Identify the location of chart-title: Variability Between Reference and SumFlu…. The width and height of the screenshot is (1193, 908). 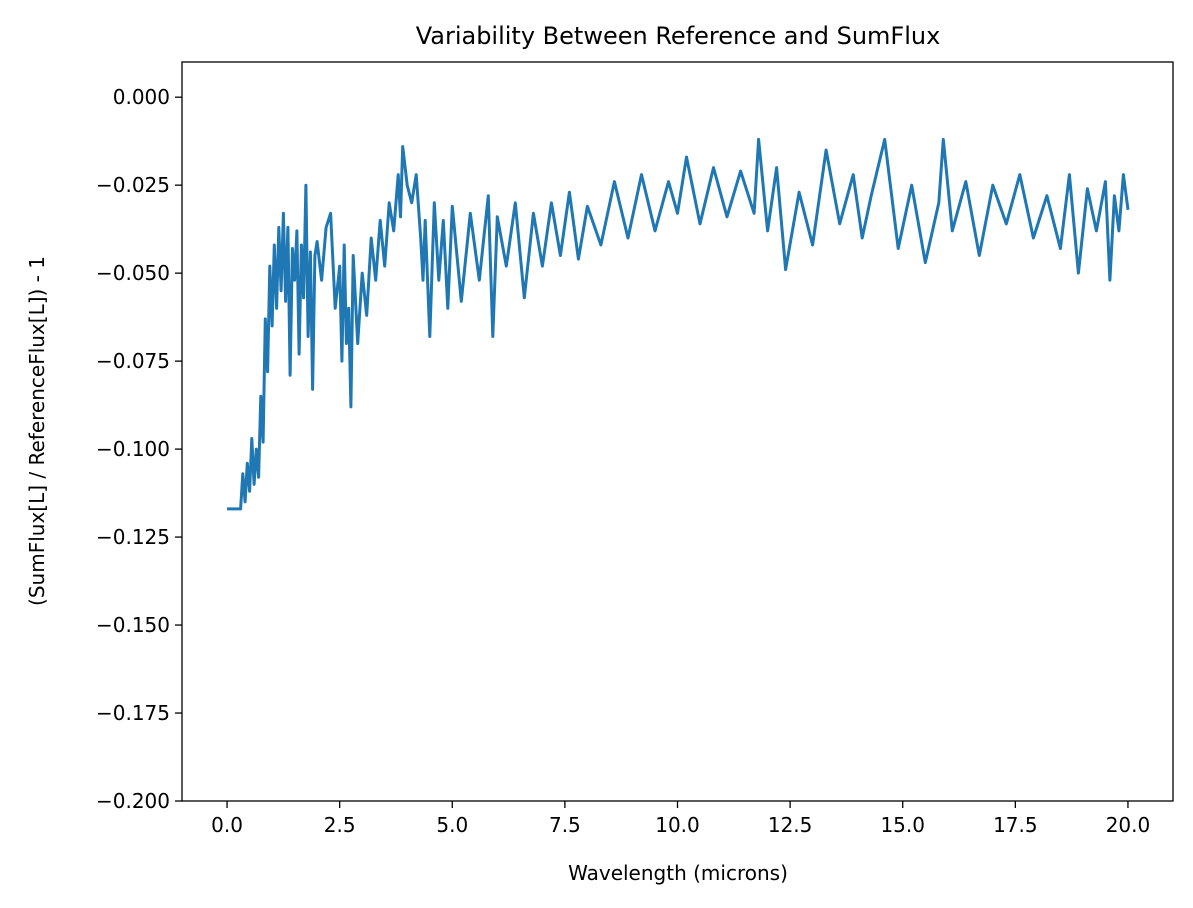
(678, 36).